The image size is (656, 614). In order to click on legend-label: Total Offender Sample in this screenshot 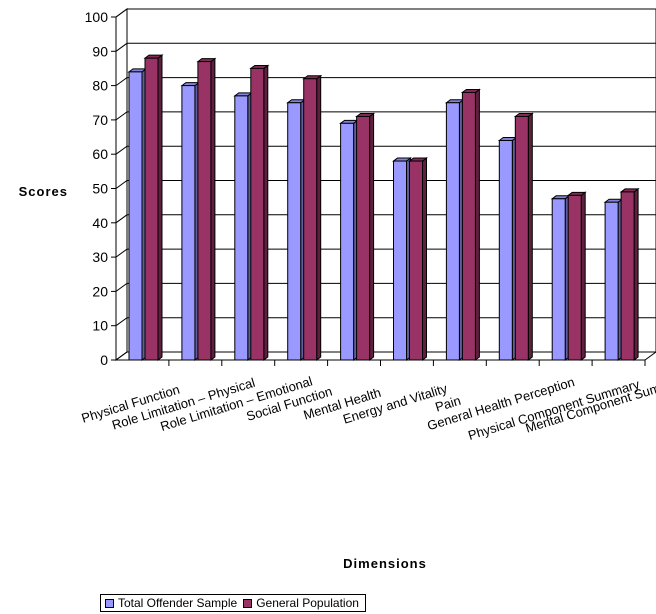, I will do `click(178, 603)`.